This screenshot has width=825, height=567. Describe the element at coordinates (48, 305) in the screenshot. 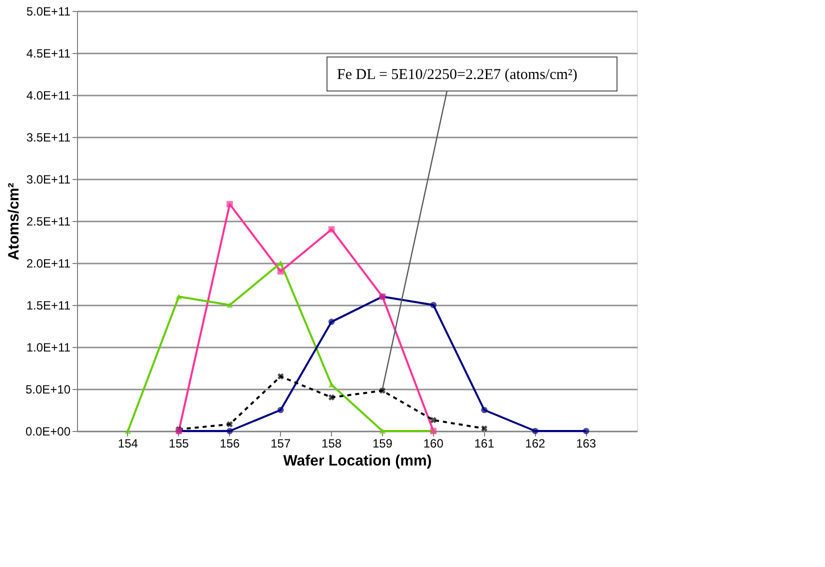

I see `y-tick-label: 1.5E+11` at that location.